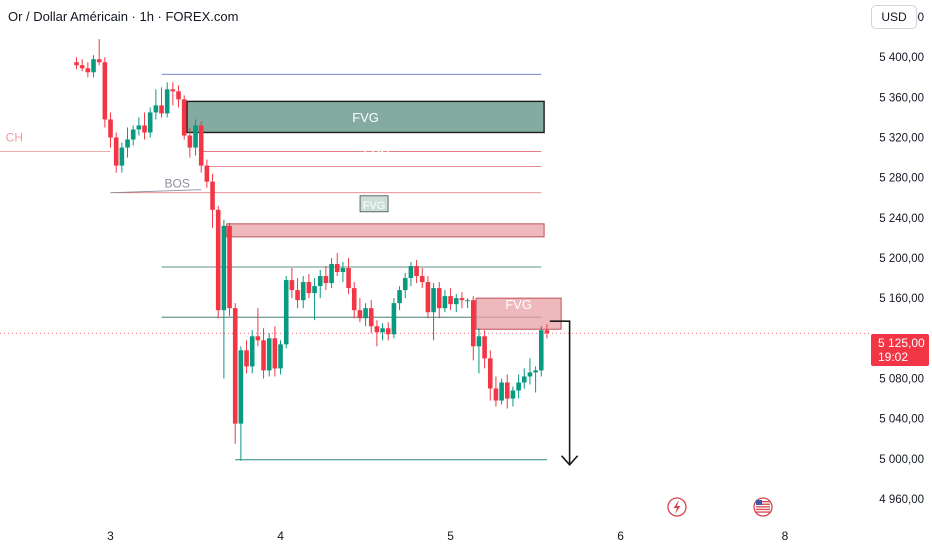  Describe the element at coordinates (901, 58) in the screenshot. I see `y-tick-label: 5 400,00` at that location.